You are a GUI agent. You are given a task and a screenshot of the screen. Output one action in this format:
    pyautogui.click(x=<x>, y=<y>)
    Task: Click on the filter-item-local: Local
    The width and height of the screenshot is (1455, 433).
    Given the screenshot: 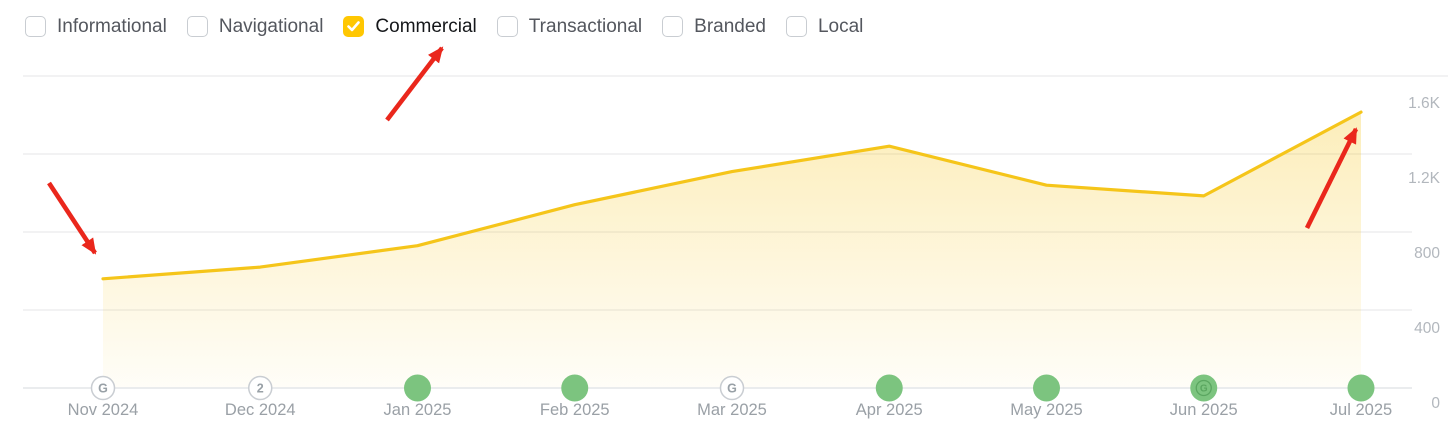 What is the action you would take?
    pyautogui.click(x=824, y=26)
    